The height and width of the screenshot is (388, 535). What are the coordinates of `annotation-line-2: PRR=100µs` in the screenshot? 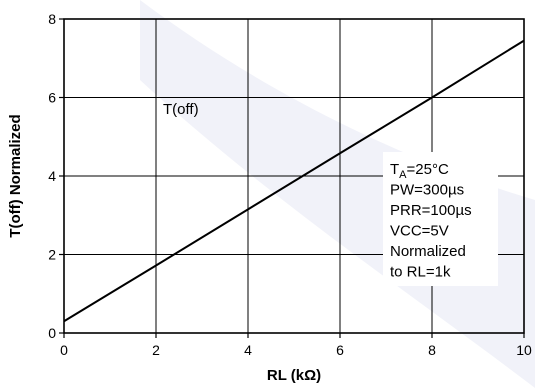 It's located at (431, 210).